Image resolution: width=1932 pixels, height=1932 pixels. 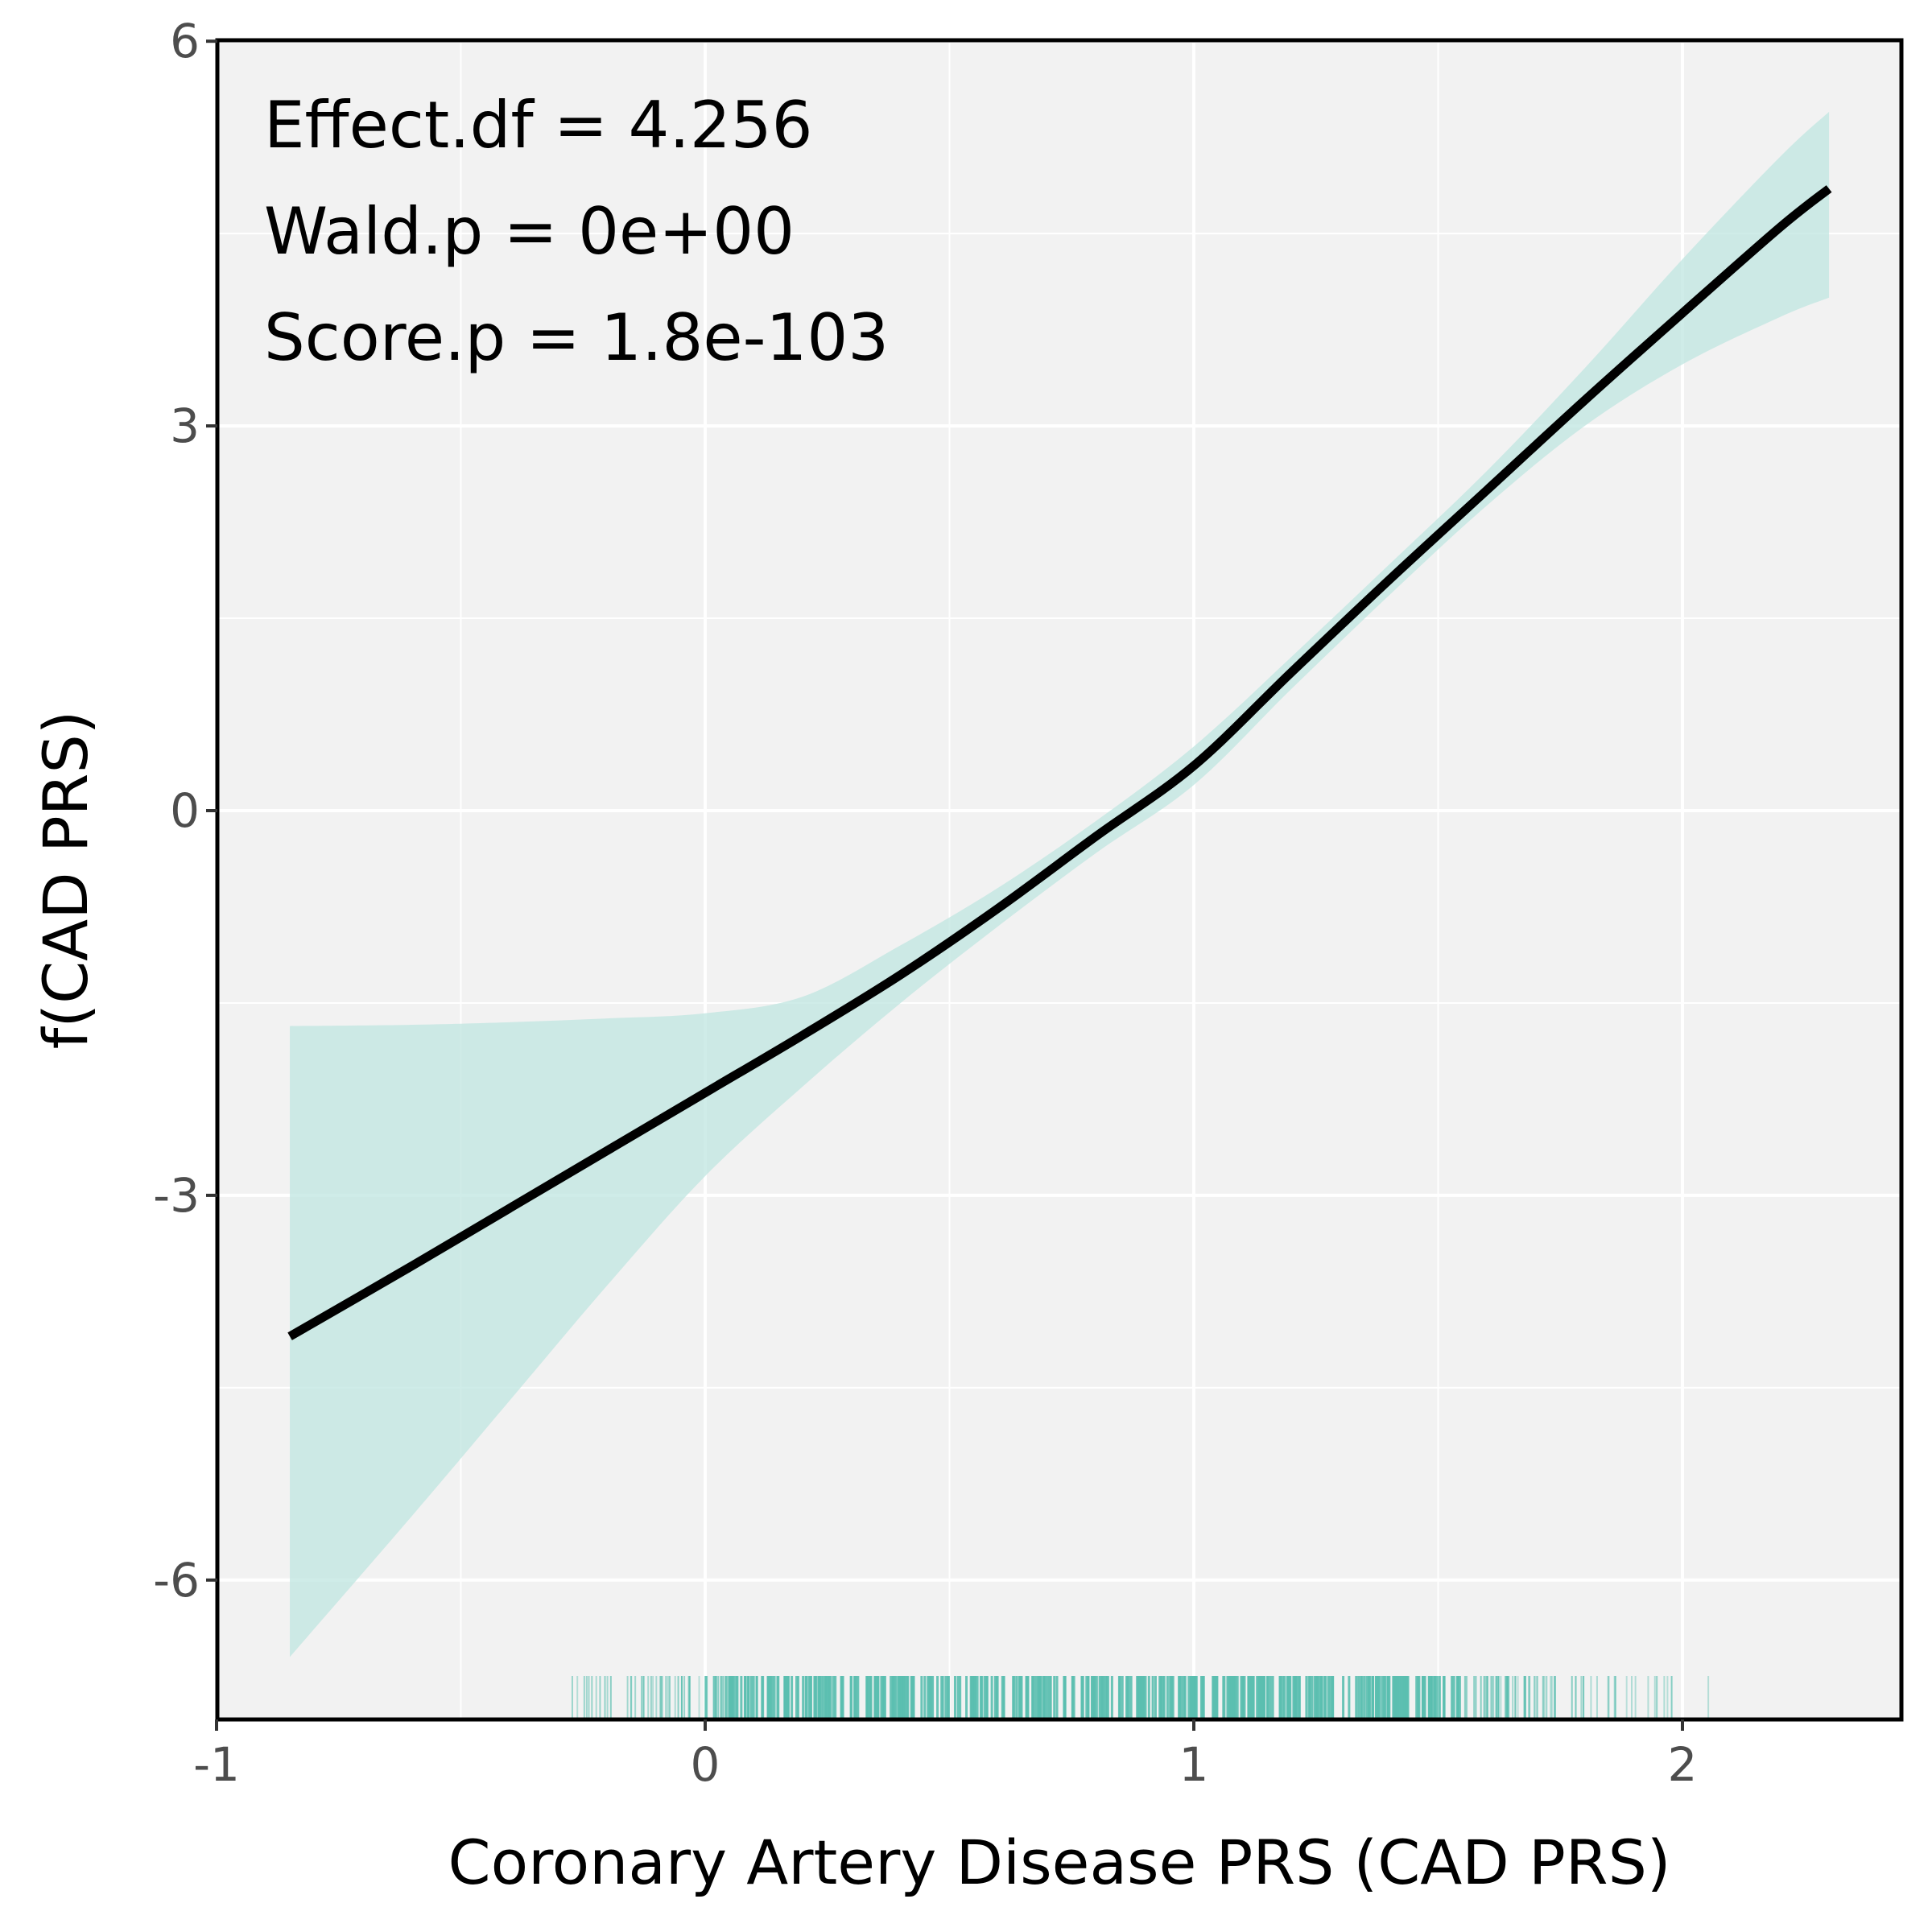 I want to click on y-tick-label: 3, so click(x=185, y=425).